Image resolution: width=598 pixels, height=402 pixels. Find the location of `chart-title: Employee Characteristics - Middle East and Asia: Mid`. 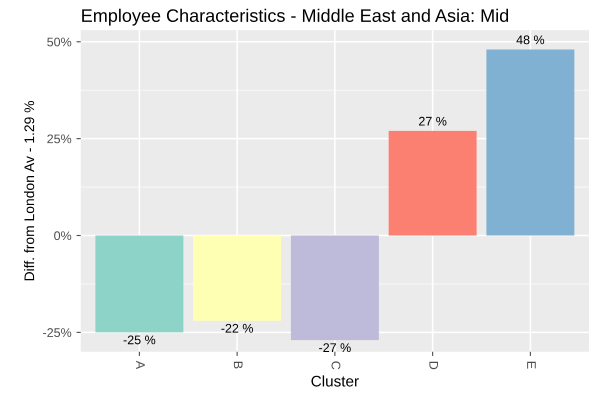

chart-title: Employee Characteristics - Middle East and Asia: Mid is located at coordinates (295, 17).